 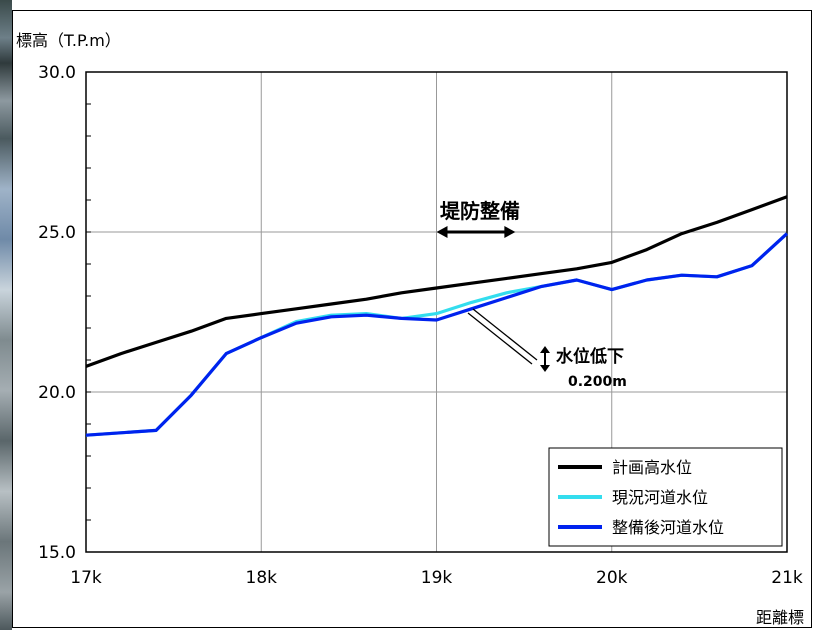 What do you see at coordinates (476, 232) in the screenshot?
I see `levee-range-arrow` at bounding box center [476, 232].